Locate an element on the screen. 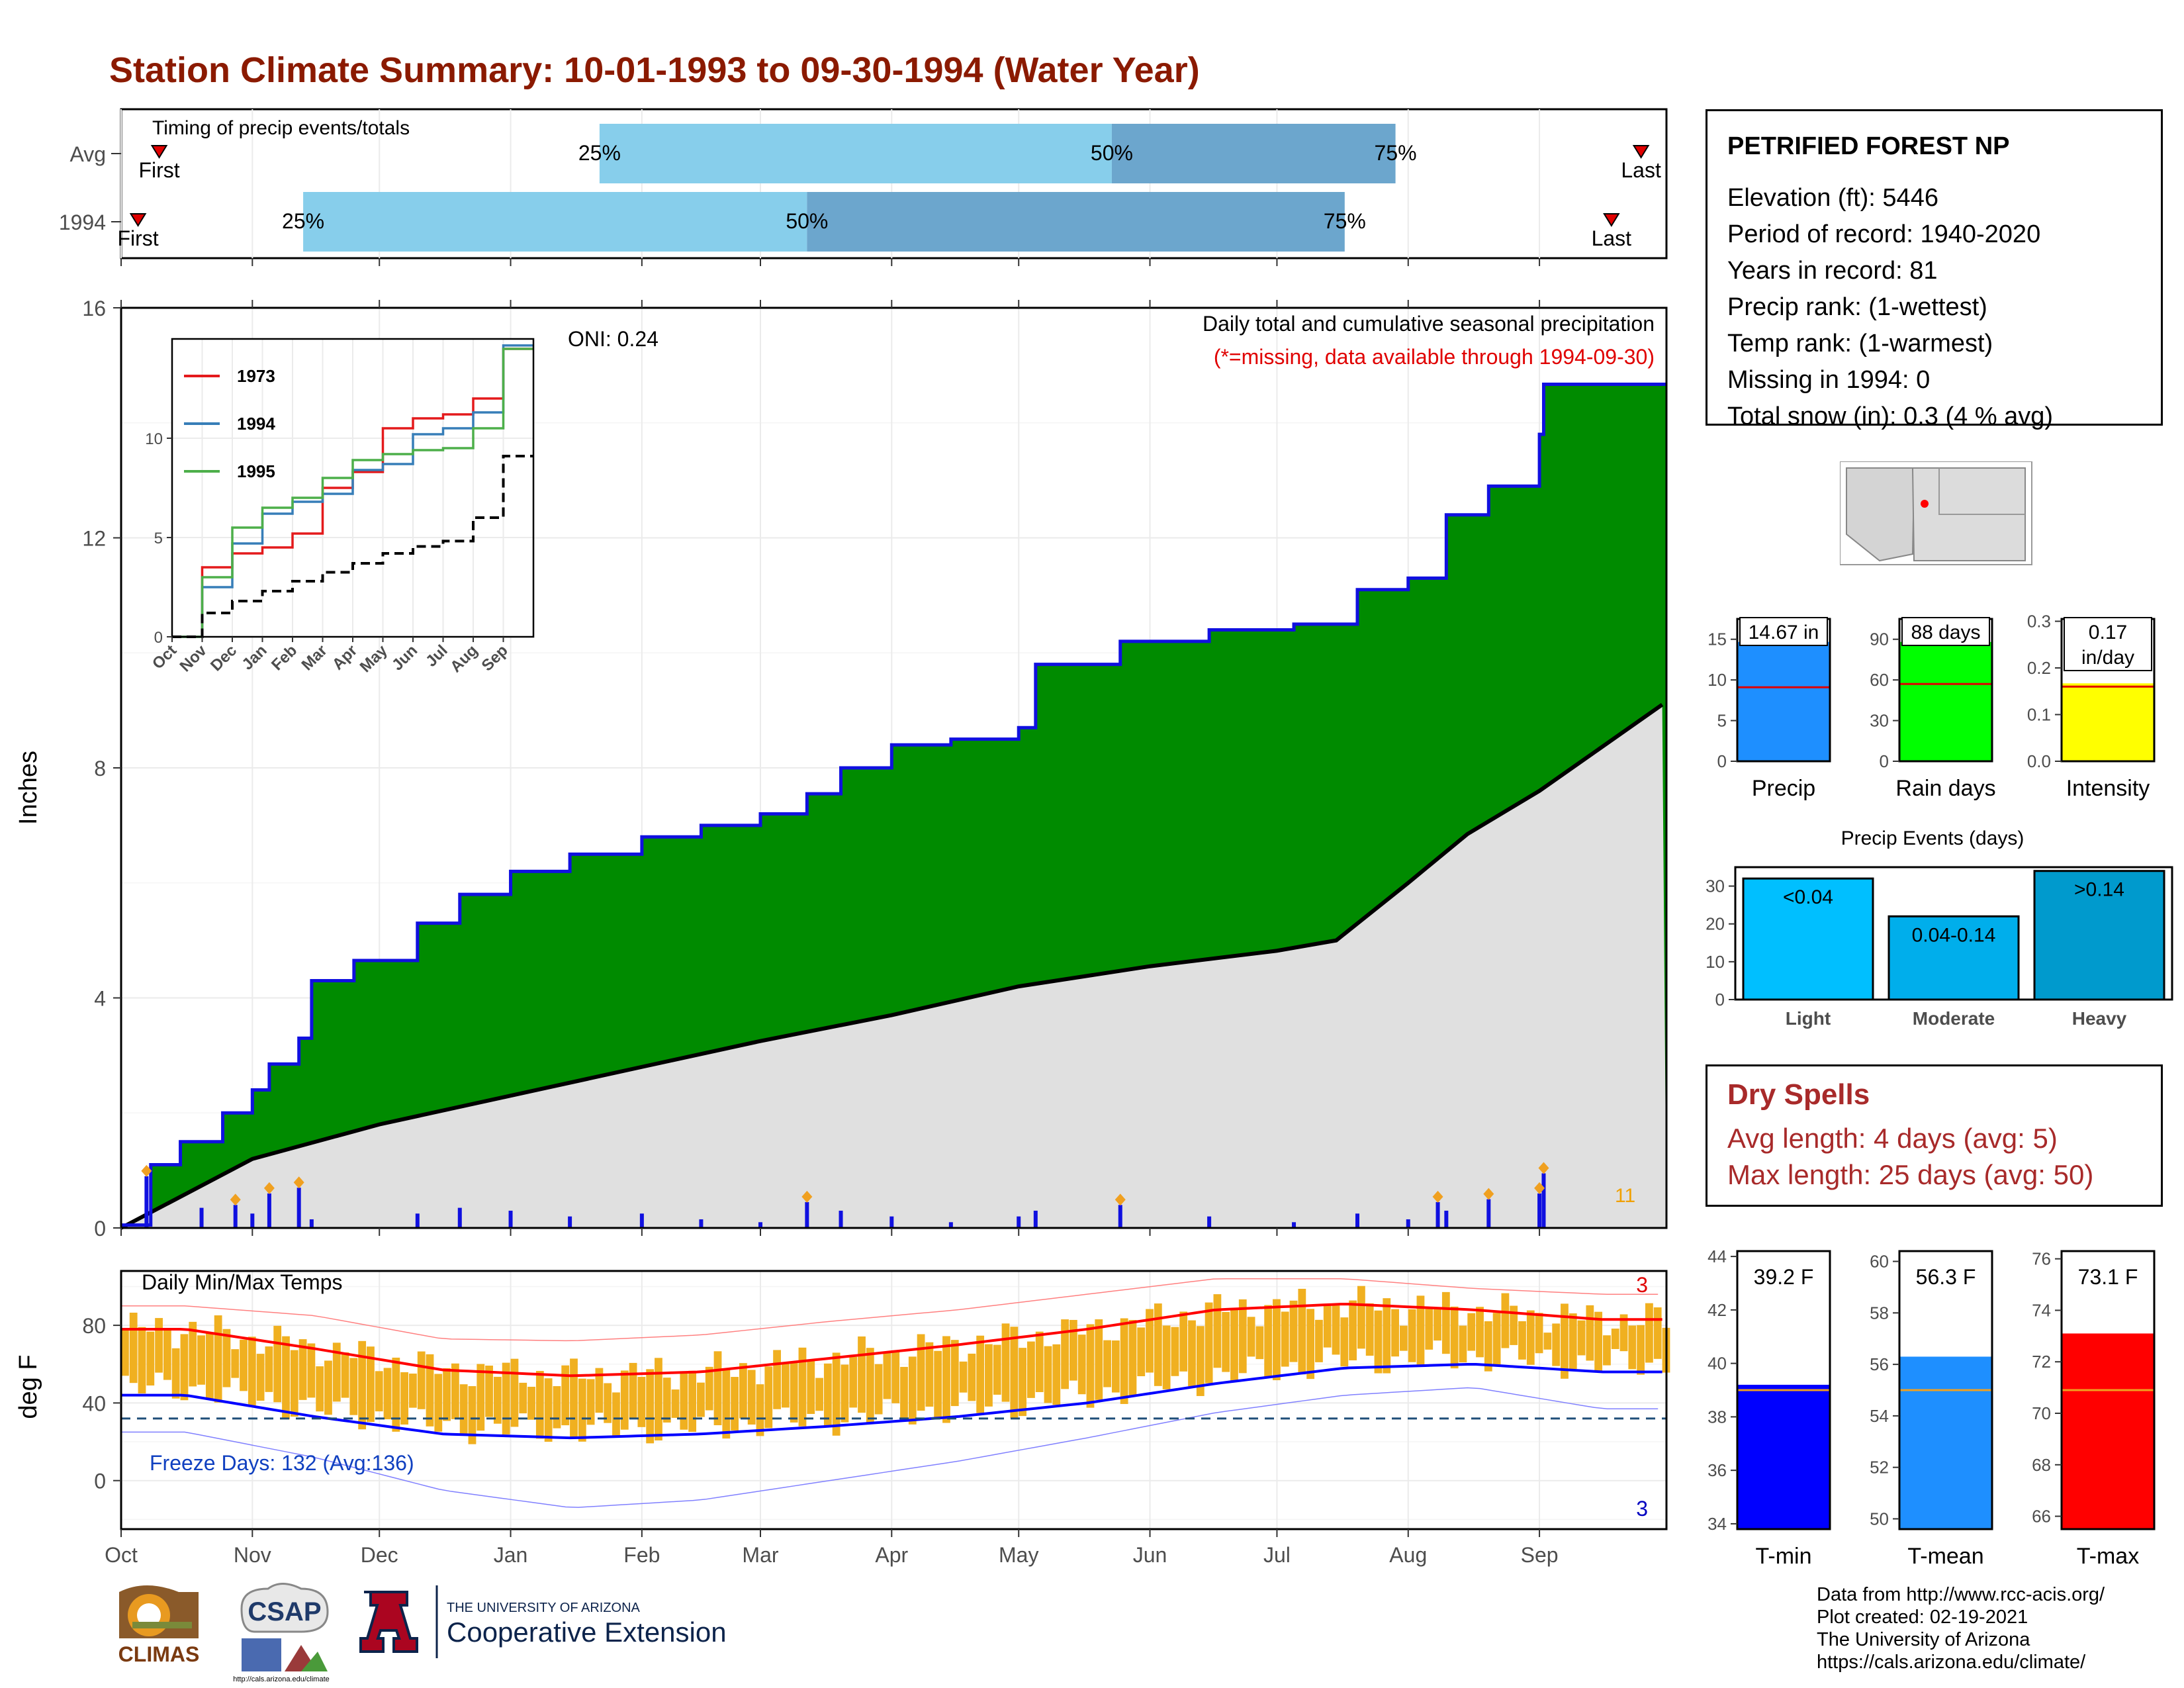 Image resolution: width=2184 pixels, height=1688 pixels. dry-spells-title: Dry Spells is located at coordinates (1798, 1094).